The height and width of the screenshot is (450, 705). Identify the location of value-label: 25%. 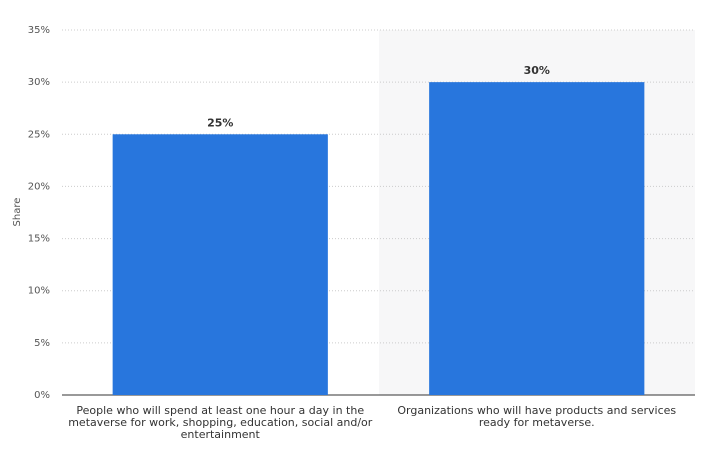
(220, 122).